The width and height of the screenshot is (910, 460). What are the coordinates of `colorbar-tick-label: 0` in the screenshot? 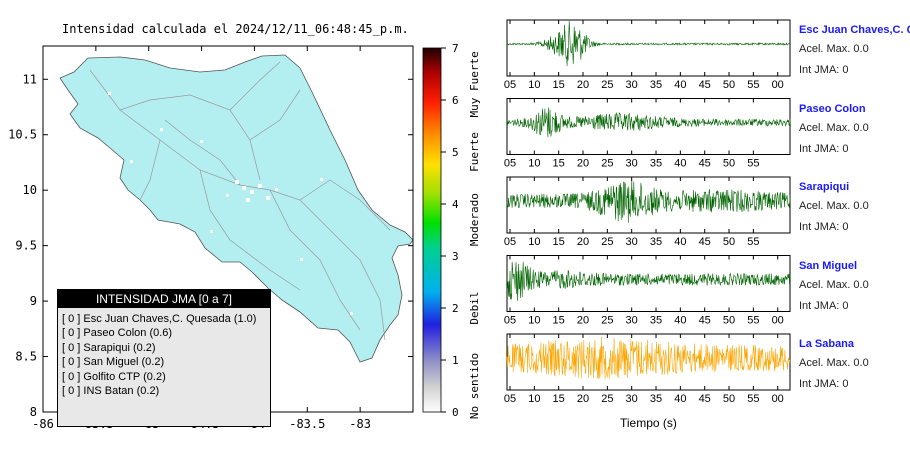 It's located at (455, 412).